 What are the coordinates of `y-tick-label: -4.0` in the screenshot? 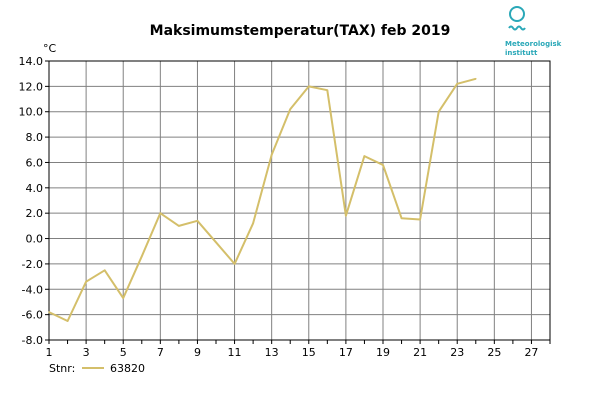 It's located at (32, 289).